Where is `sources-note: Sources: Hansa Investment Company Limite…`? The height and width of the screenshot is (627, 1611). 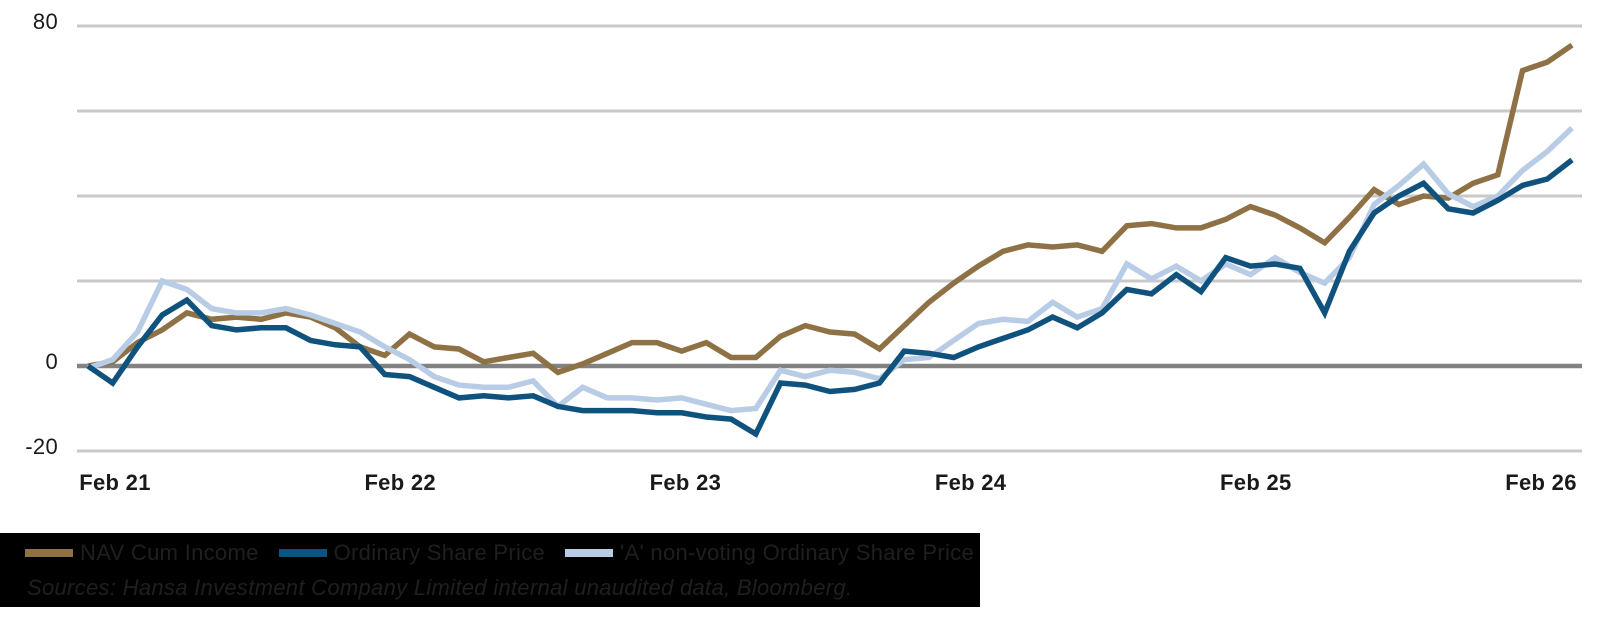
sources-note: Sources: Hansa Investment Company Limite… is located at coordinates (440, 587).